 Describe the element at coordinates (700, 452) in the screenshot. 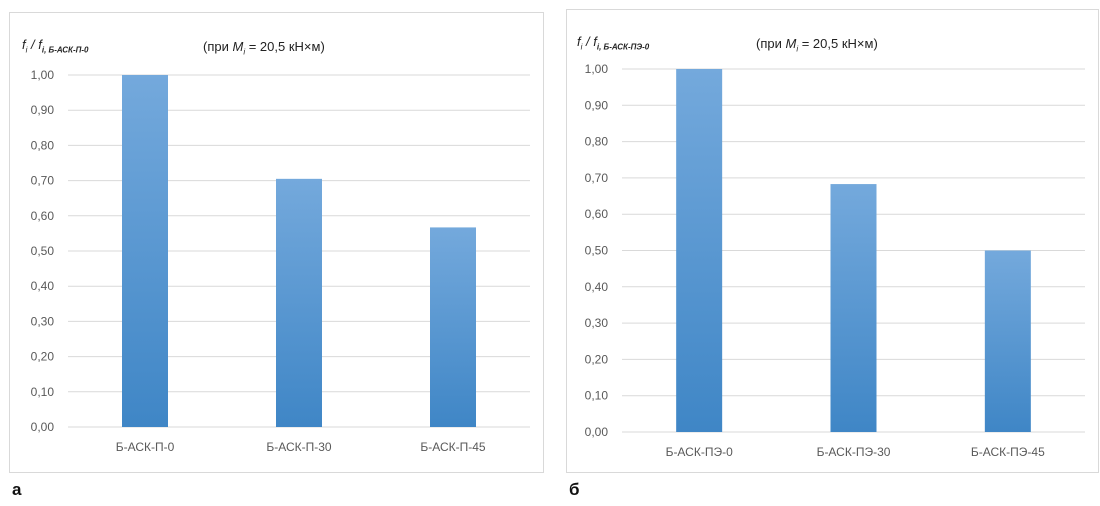

I see `x-category-label: Б-АСК-ПЭ-0` at that location.